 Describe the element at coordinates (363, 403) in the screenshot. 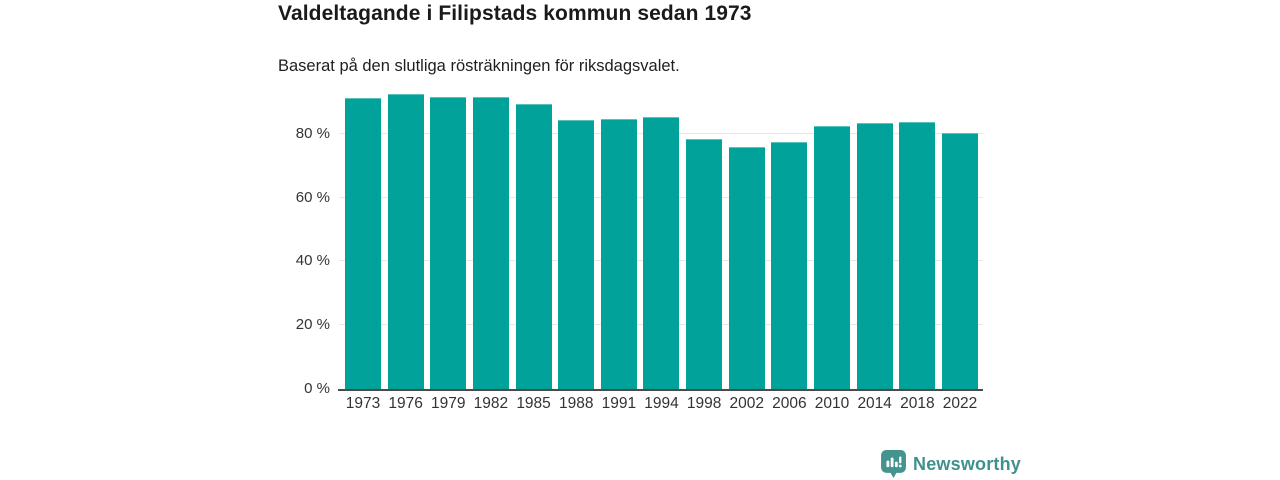

I see `x-tick-1973: 1973` at that location.